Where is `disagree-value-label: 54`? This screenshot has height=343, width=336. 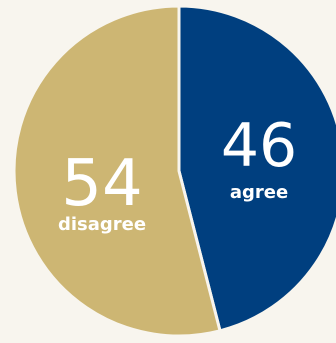
disagree-value-label: 54 is located at coordinates (101, 184).